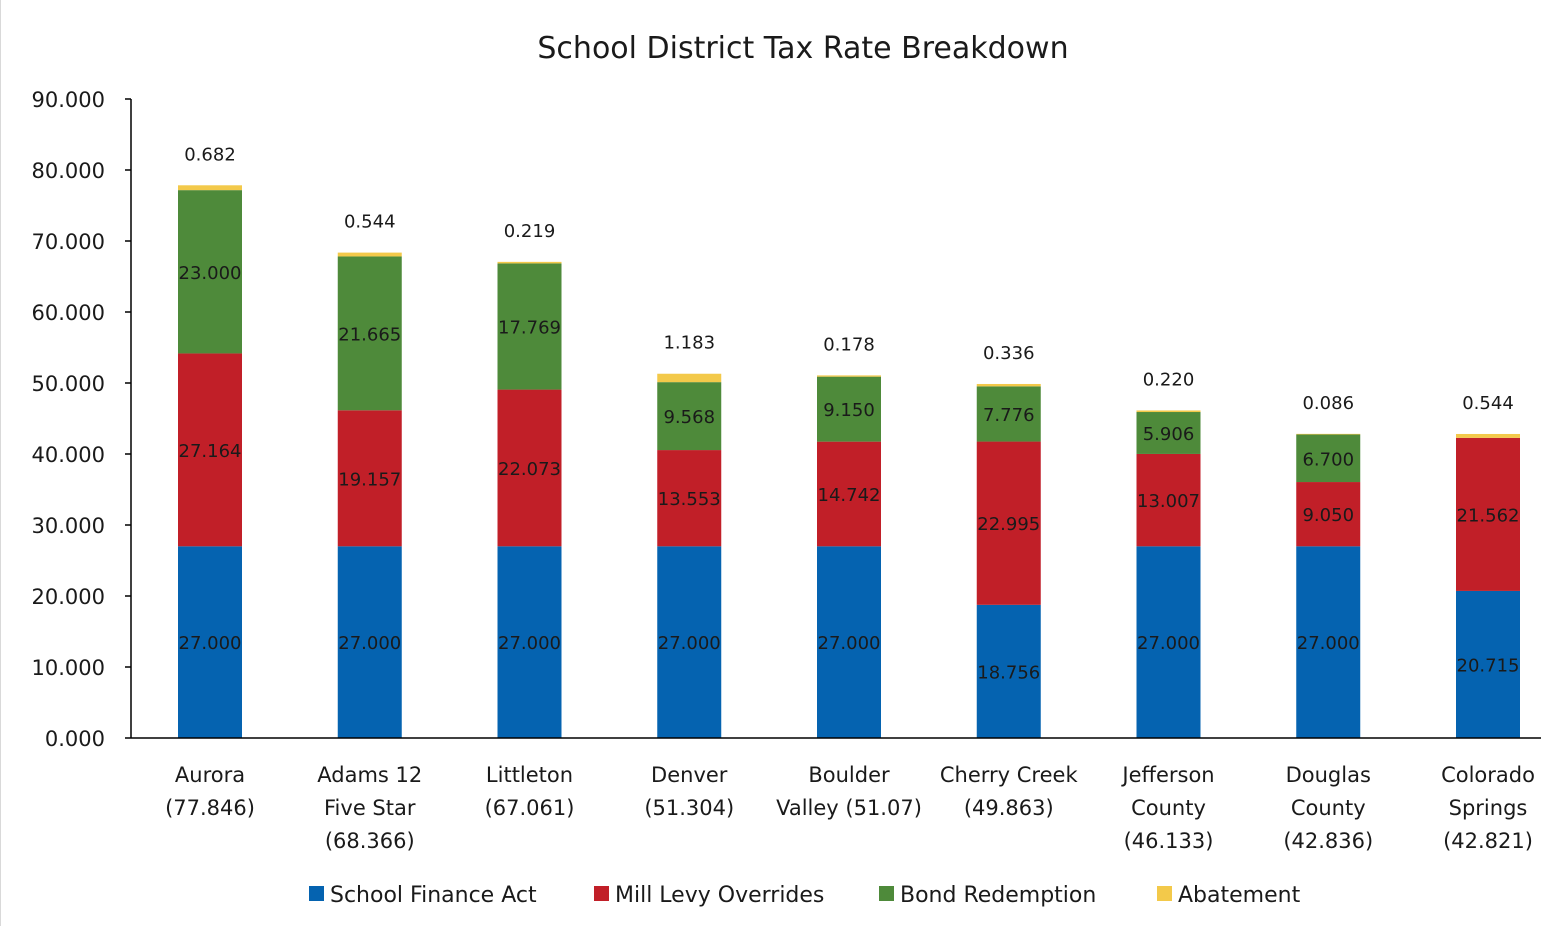  What do you see at coordinates (1239, 895) in the screenshot?
I see `legend-label: Abatement` at bounding box center [1239, 895].